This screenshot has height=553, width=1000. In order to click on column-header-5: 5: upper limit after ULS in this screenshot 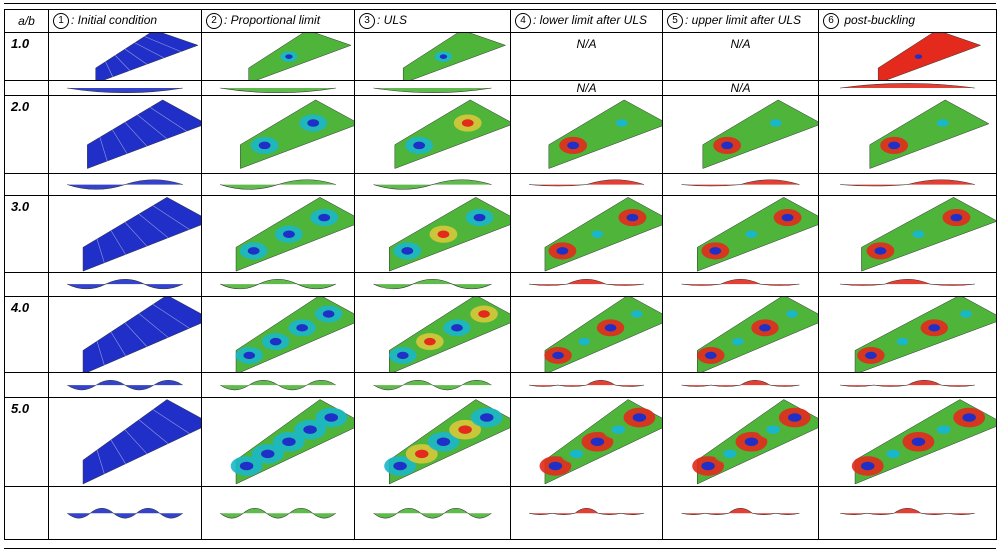, I will do `click(740, 21)`.